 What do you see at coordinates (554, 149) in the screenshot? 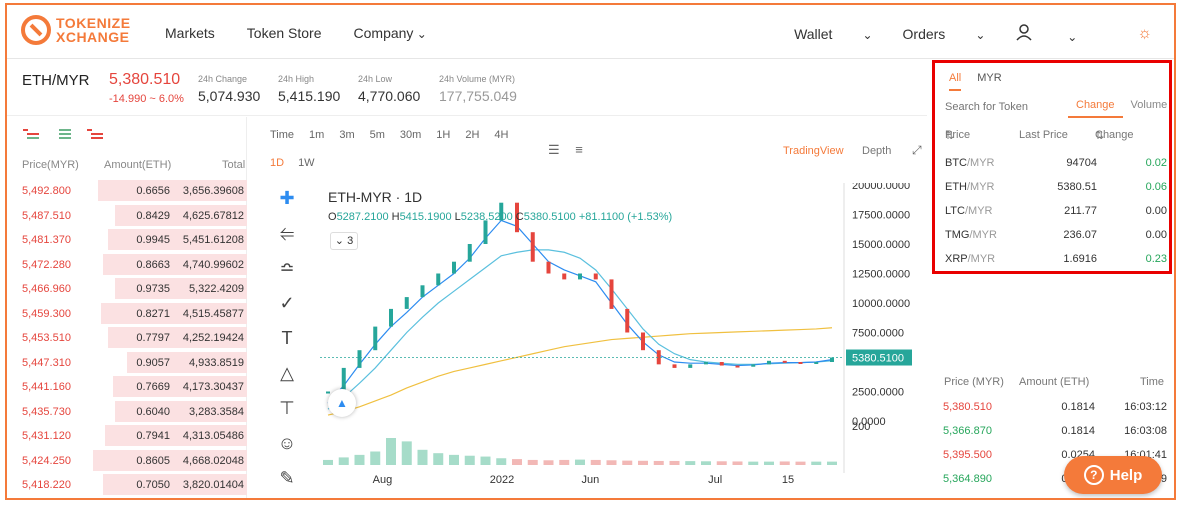
I see `sliders-icon: ☰` at bounding box center [554, 149].